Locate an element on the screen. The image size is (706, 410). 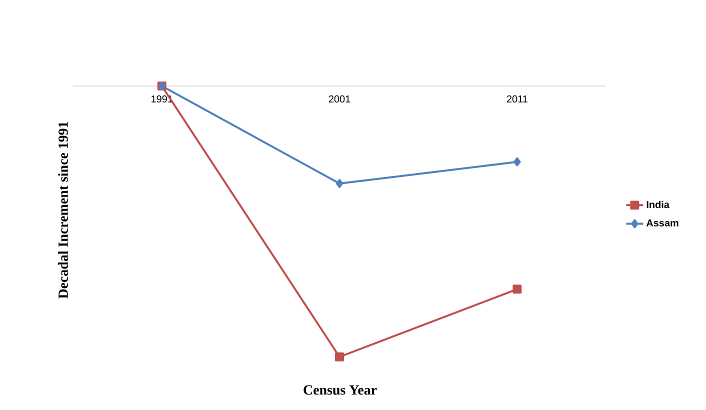
x-tick-label: 2011 is located at coordinates (517, 98).